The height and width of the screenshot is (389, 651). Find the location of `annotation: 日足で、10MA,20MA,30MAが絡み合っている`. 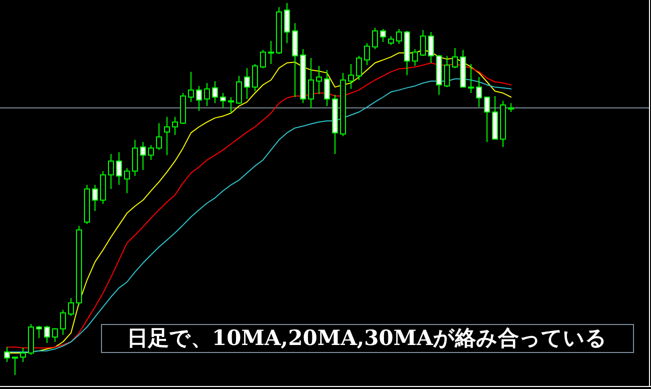

annotation: 日足で、10MA,20MA,30MAが絡み合っている is located at coordinates (367, 337).